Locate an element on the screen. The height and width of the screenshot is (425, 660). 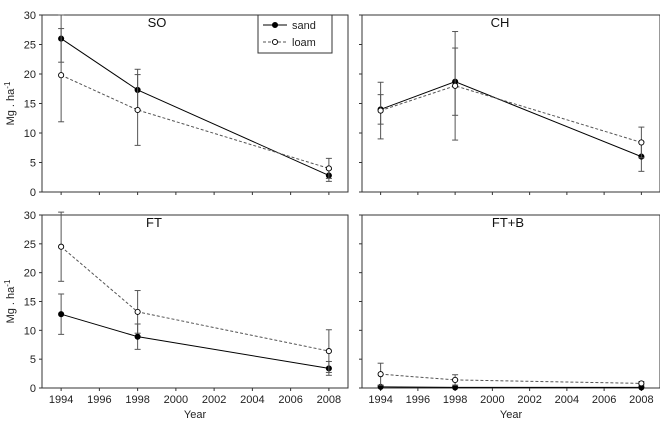
legend-box is located at coordinates (295, 34).